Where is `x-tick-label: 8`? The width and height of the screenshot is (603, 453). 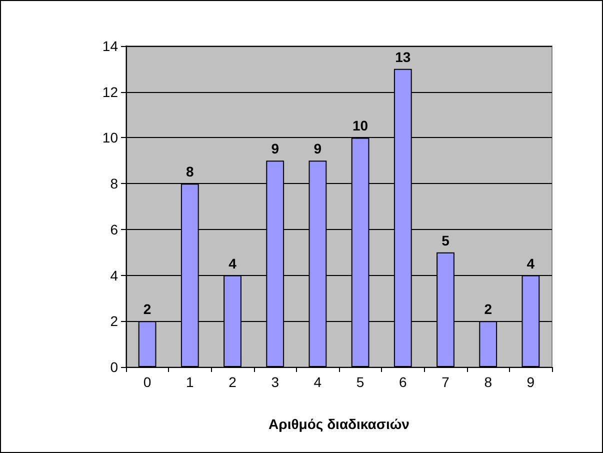 x-tick-label: 8 is located at coordinates (488, 382).